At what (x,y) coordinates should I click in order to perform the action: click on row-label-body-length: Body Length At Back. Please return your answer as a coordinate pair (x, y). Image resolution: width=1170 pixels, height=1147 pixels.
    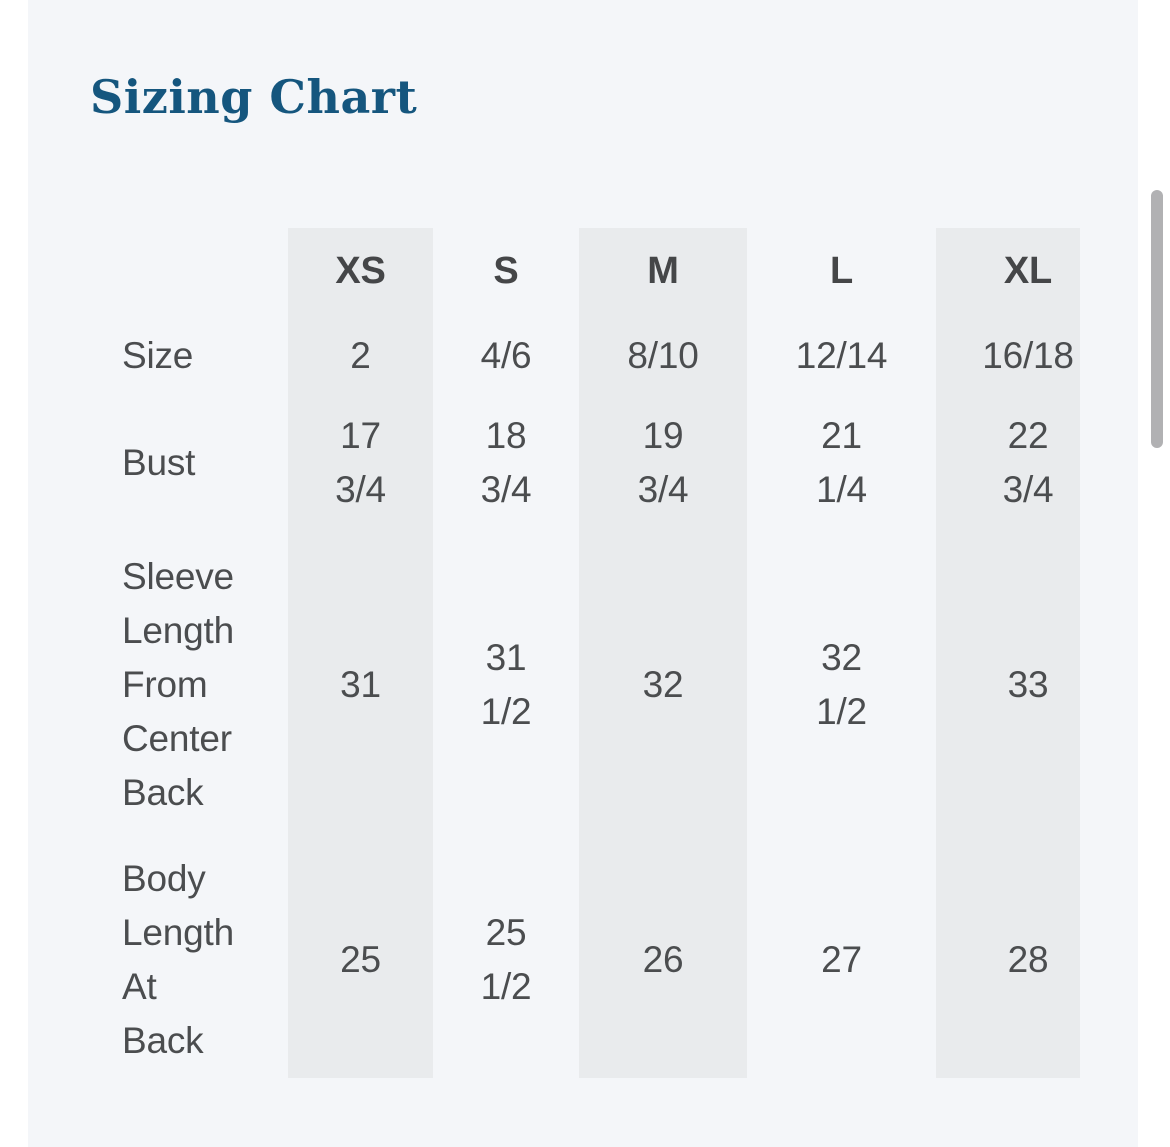
    Looking at the image, I should click on (178, 959).